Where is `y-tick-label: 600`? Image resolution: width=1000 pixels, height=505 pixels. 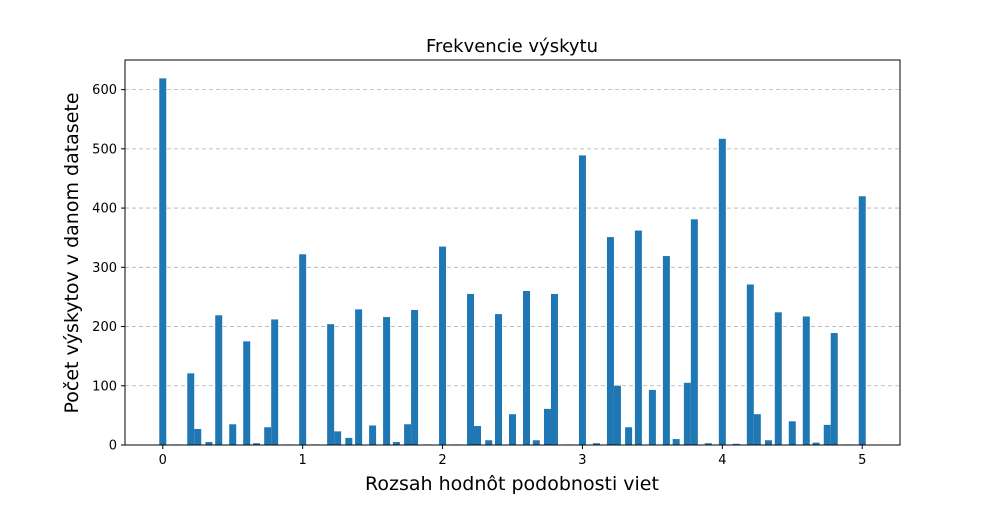
y-tick-label: 600 is located at coordinates (104, 90).